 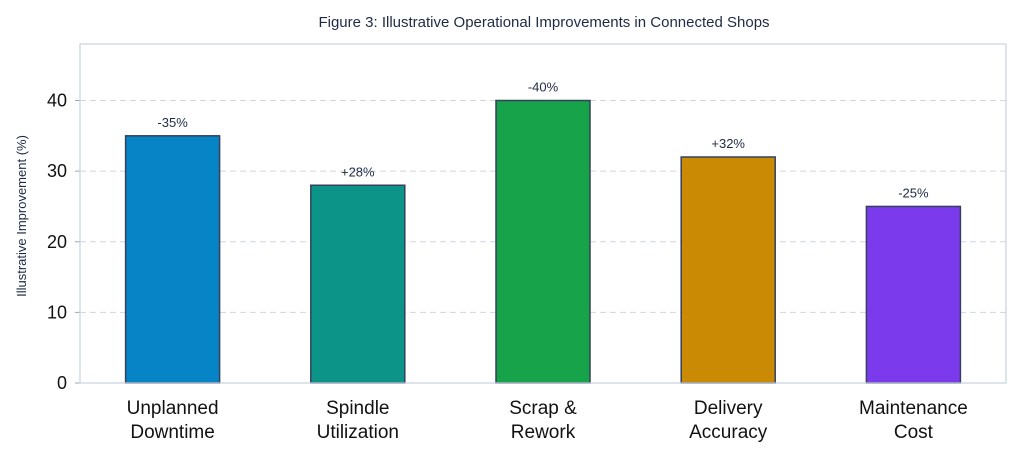 What do you see at coordinates (173, 408) in the screenshot?
I see `x-tick-label-line: Unplanned` at bounding box center [173, 408].